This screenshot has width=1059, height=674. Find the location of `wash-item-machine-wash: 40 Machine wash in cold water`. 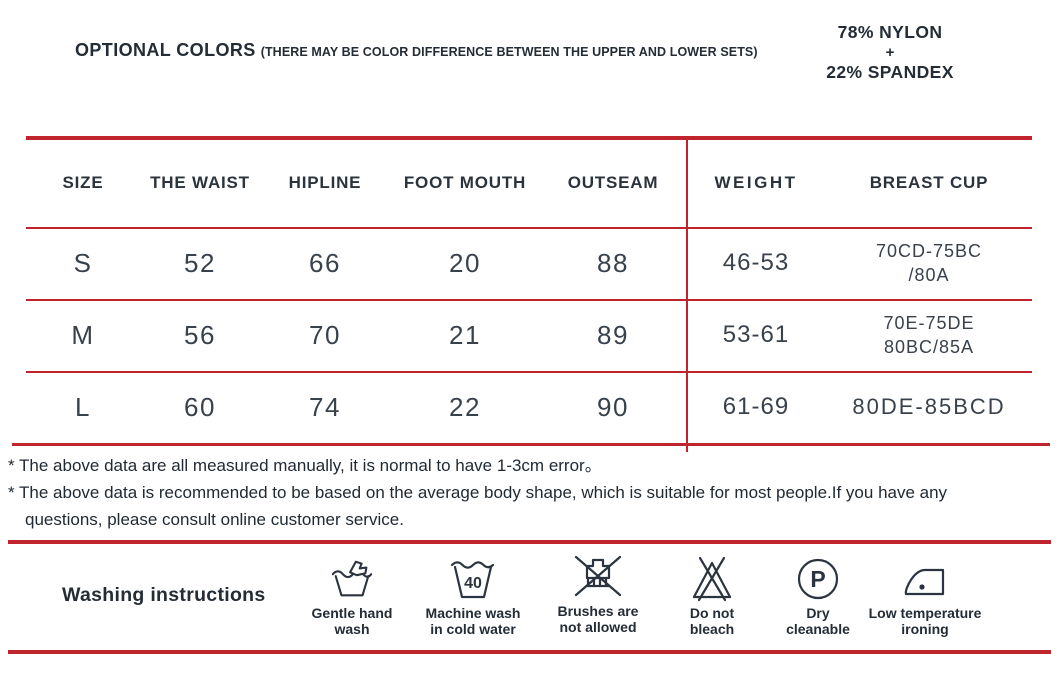

wash-item-machine-wash: 40 Machine wash in cold water is located at coordinates (473, 596).